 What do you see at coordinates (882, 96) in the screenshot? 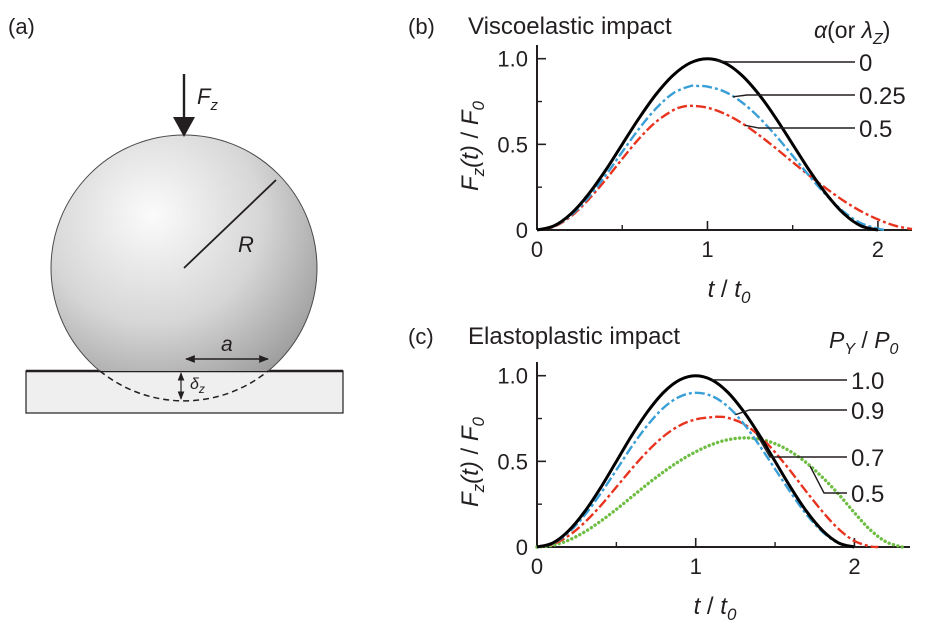
I see `series-label: 0.25` at bounding box center [882, 96].